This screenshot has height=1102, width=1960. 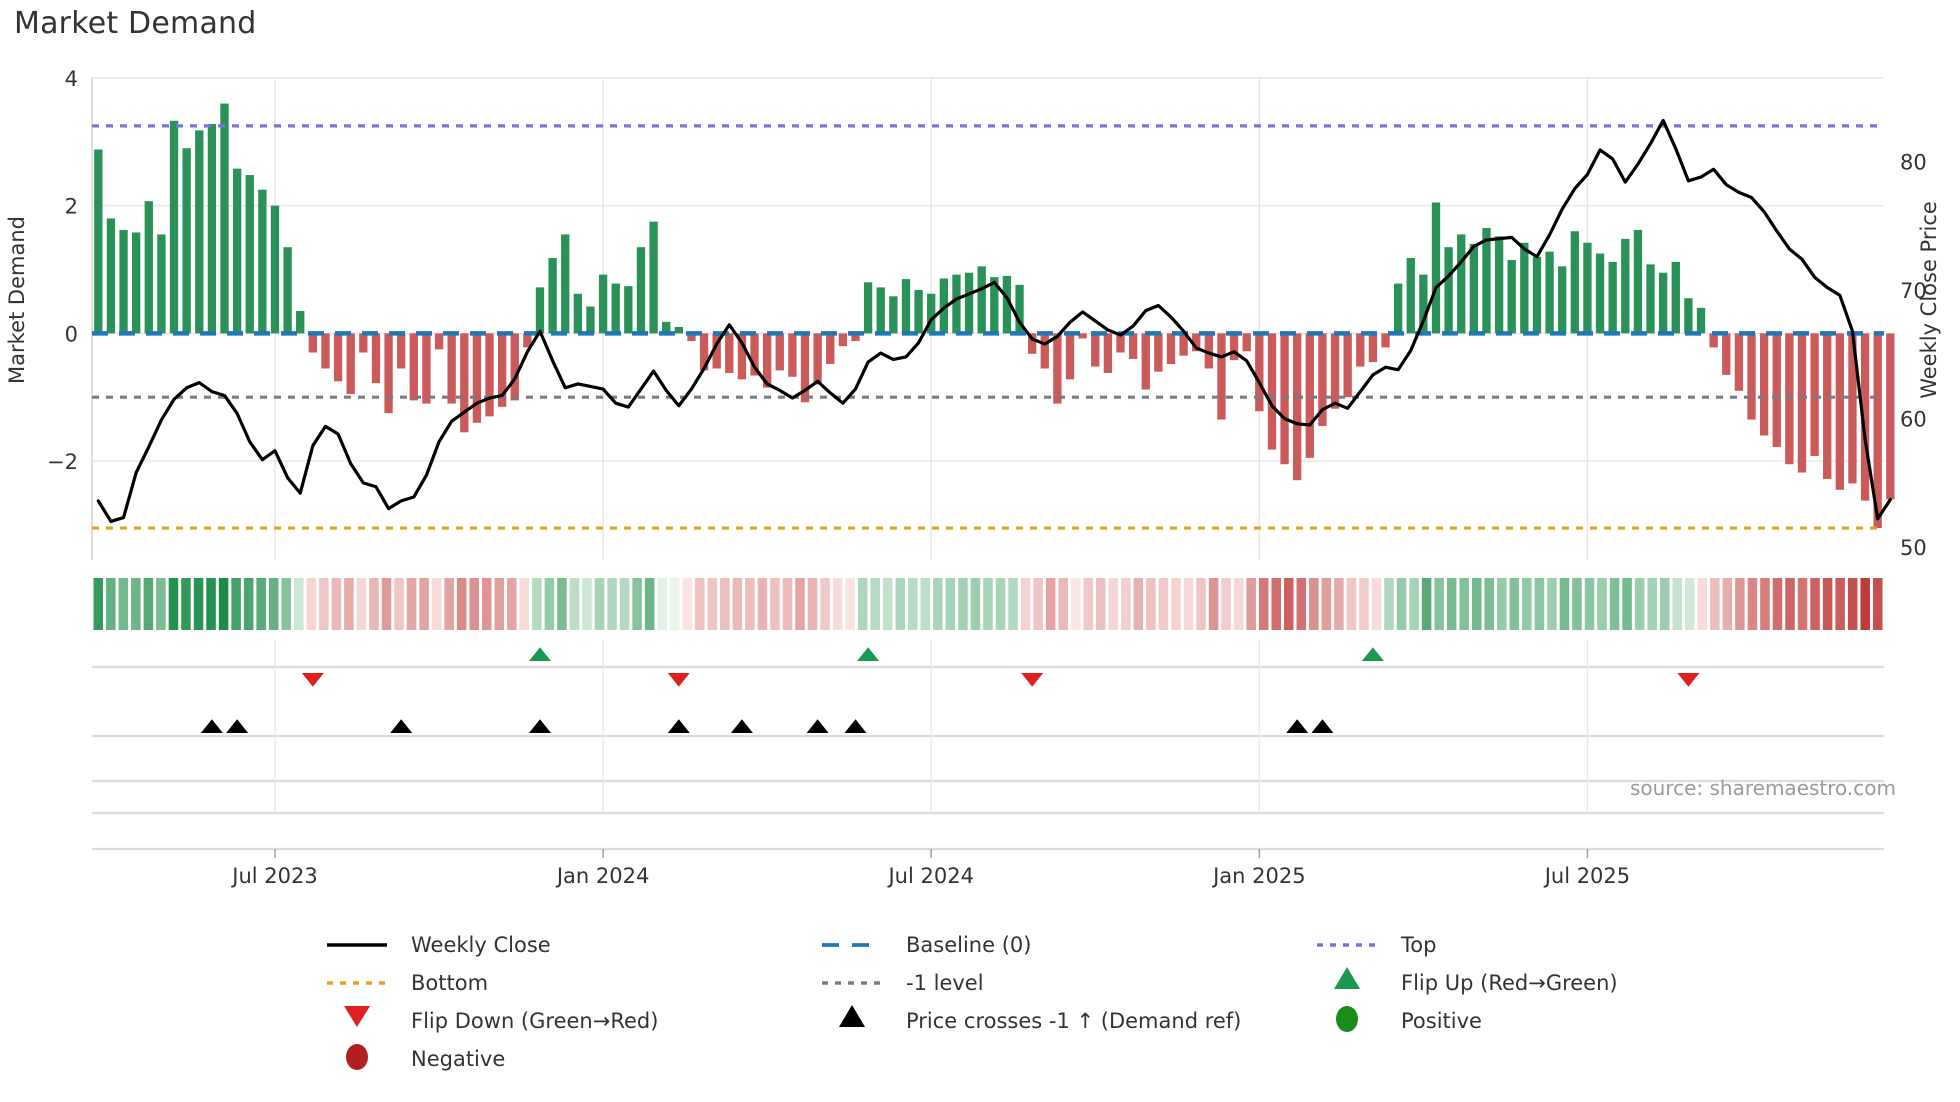 I want to click on legend-label: Bottom, so click(x=449, y=983).